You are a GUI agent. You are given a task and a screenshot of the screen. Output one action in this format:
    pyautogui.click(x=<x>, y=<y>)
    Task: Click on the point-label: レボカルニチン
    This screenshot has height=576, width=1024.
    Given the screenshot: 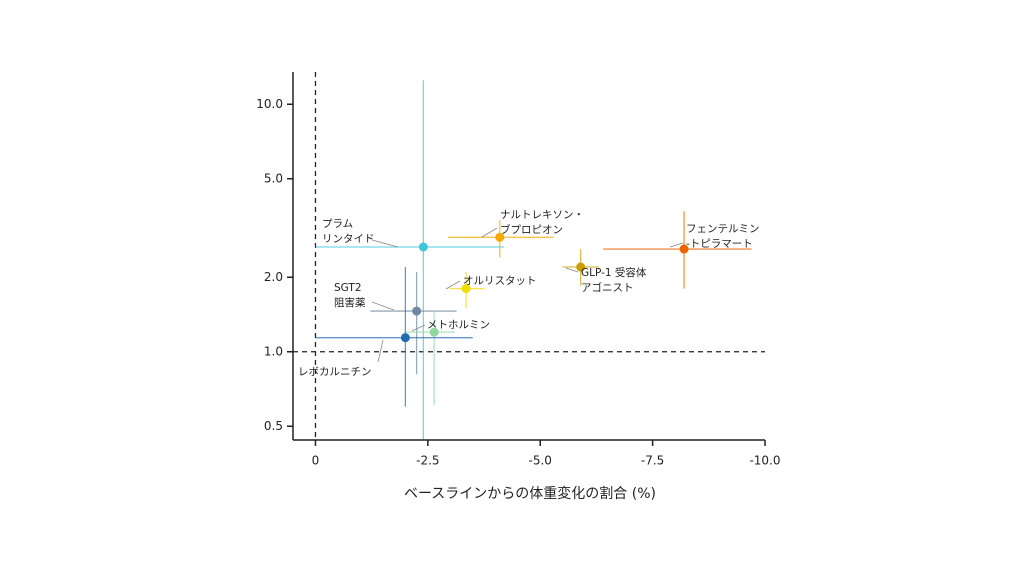 What is the action you would take?
    pyautogui.click(x=335, y=372)
    